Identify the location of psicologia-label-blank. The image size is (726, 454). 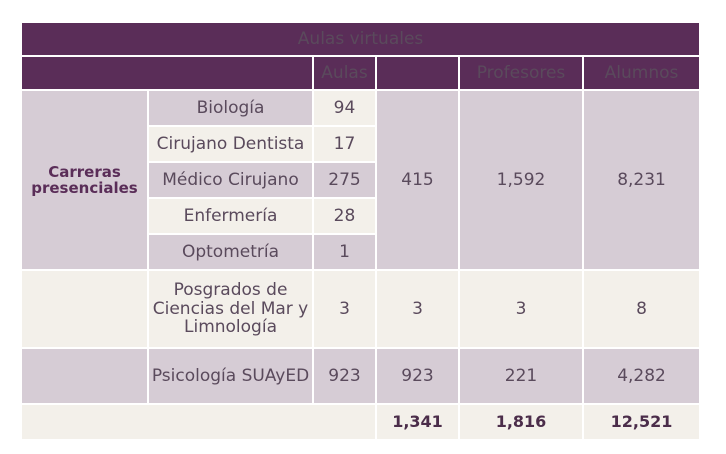
(84, 376).